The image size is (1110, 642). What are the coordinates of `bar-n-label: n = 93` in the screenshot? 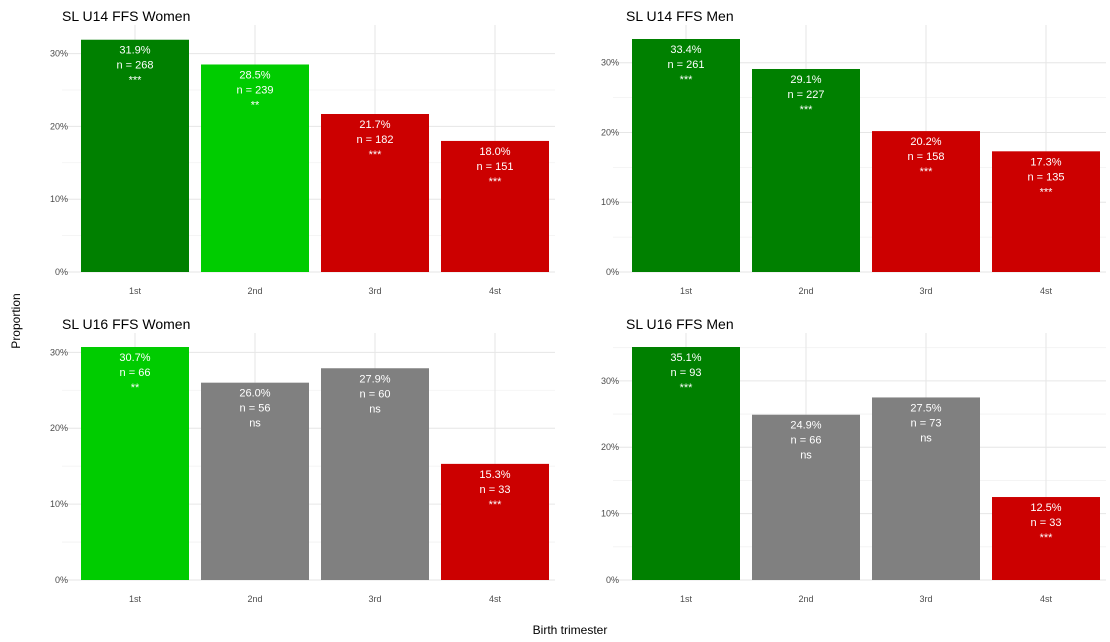 It's located at (686, 373).